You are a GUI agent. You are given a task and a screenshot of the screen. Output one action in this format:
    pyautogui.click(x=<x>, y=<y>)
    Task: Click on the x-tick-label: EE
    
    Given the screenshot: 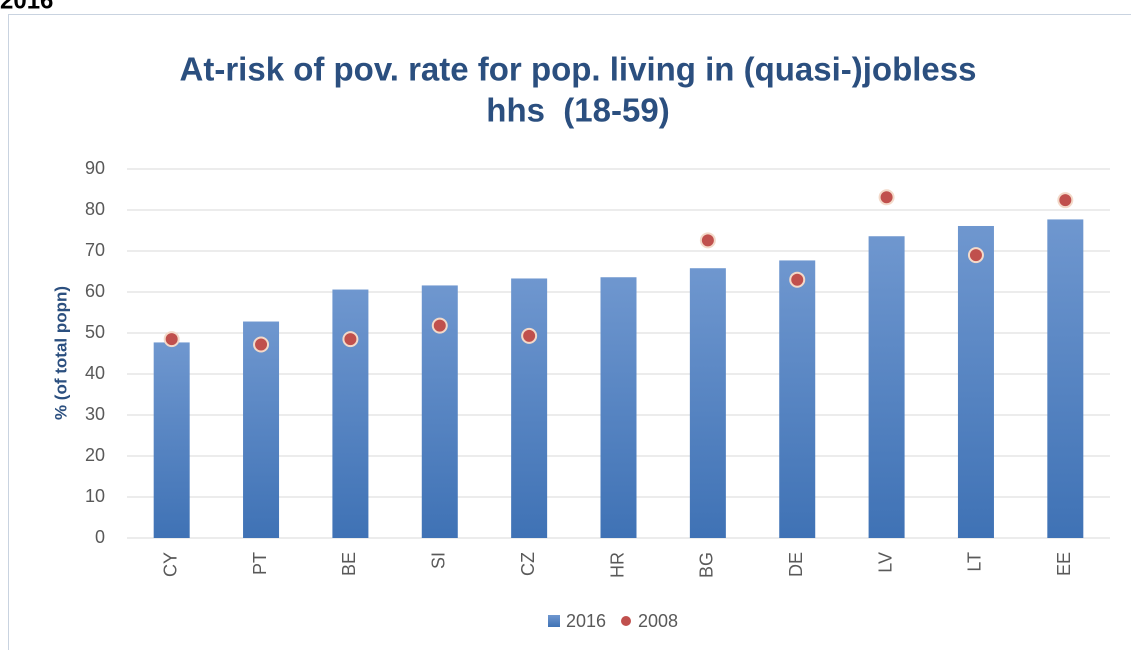 What is the action you would take?
    pyautogui.click(x=1064, y=564)
    